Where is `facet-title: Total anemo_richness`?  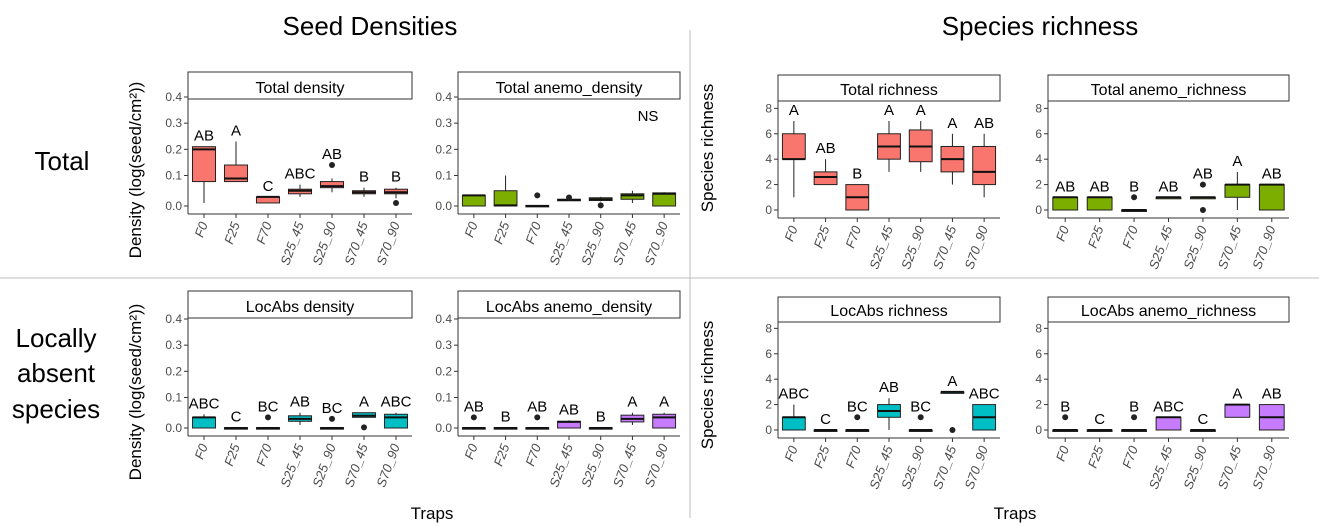 facet-title: Total anemo_richness is located at coordinates (1169, 90).